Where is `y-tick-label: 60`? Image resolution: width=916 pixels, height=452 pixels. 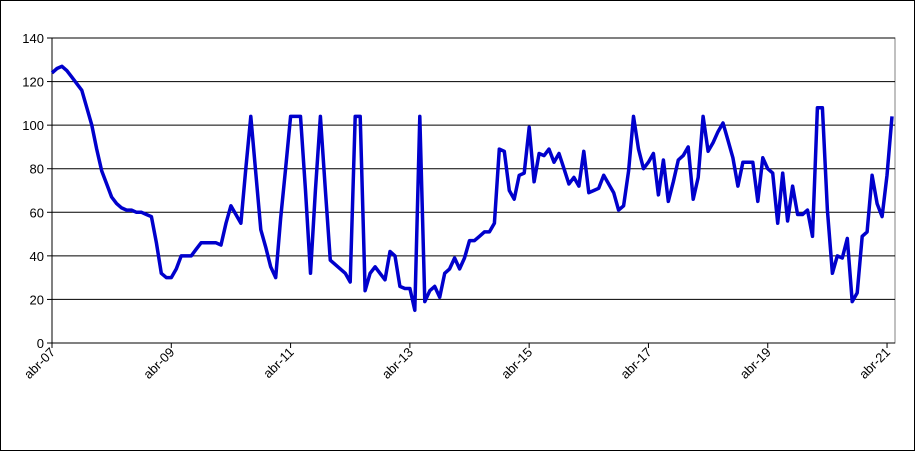 y-tick-label: 60 is located at coordinates (37, 212).